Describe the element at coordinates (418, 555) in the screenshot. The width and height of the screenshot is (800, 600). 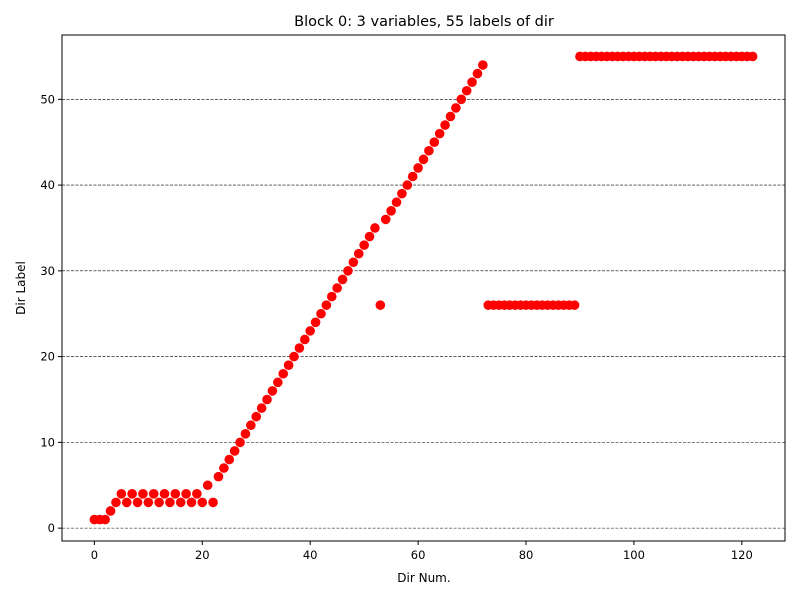
I see `x-tick-label: 60` at that location.